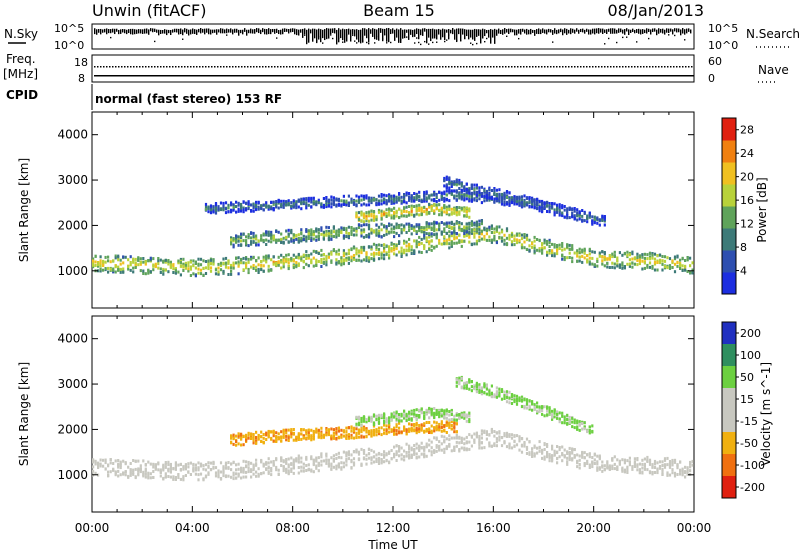  Describe the element at coordinates (773, 70) in the screenshot. I see `nave-label: Nave` at that location.